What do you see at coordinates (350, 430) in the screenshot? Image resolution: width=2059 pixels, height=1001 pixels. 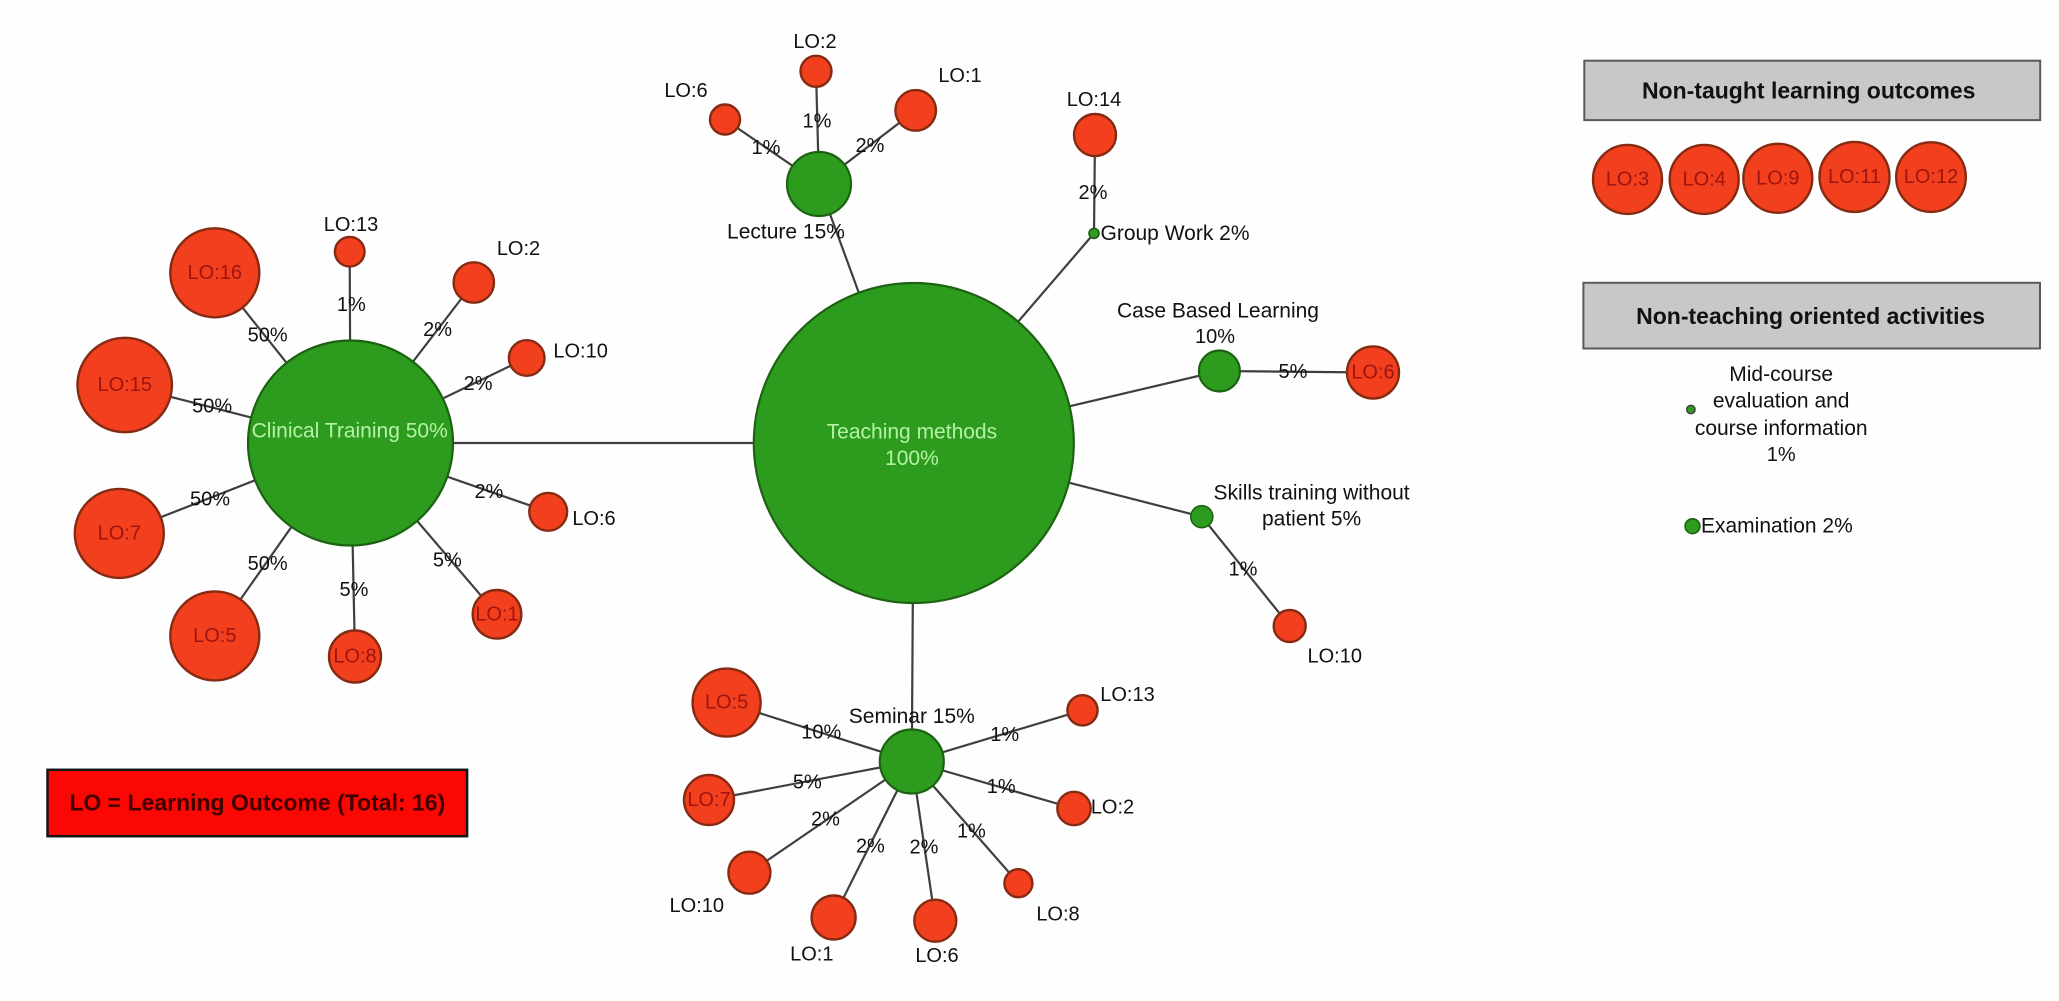 I see `svg-text: Clinical Training 50%` at bounding box center [350, 430].